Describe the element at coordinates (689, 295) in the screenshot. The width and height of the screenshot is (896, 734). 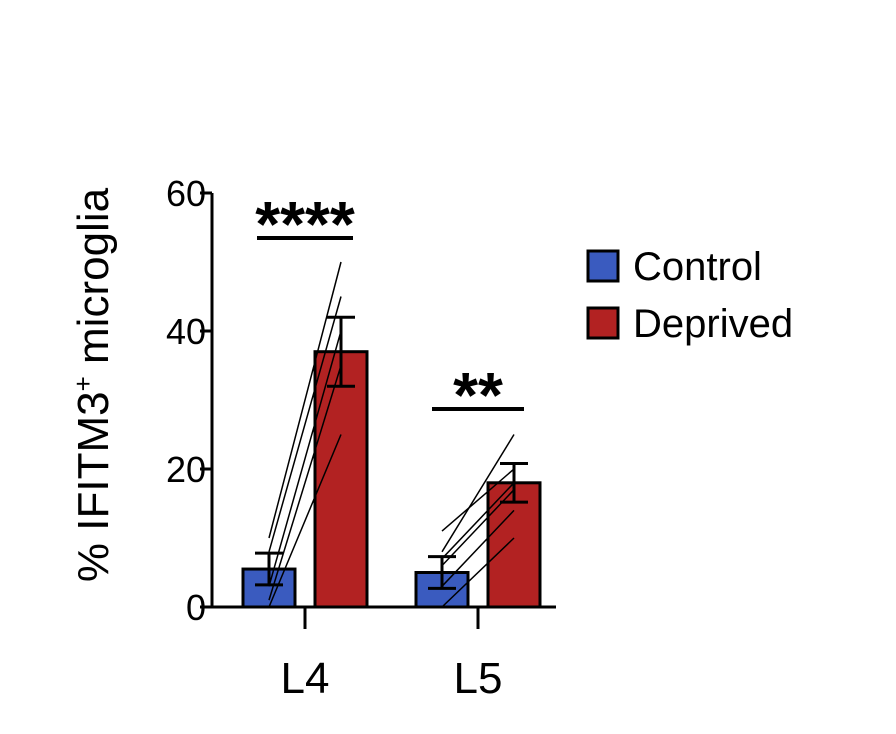
I see `legend: Control Deprived` at that location.